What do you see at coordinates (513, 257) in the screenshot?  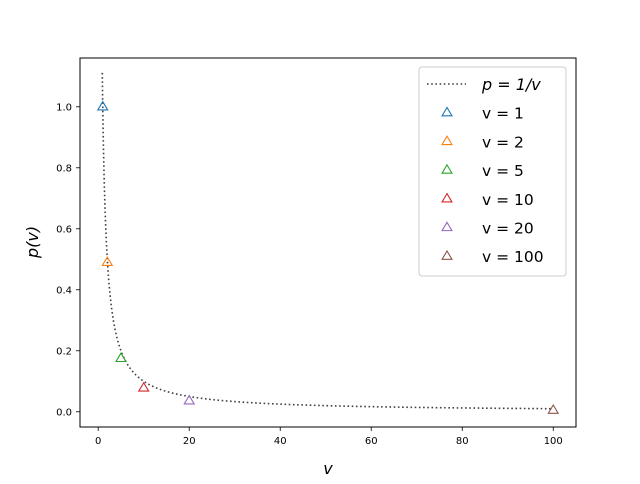 I see `legend-label: v = 100` at bounding box center [513, 257].